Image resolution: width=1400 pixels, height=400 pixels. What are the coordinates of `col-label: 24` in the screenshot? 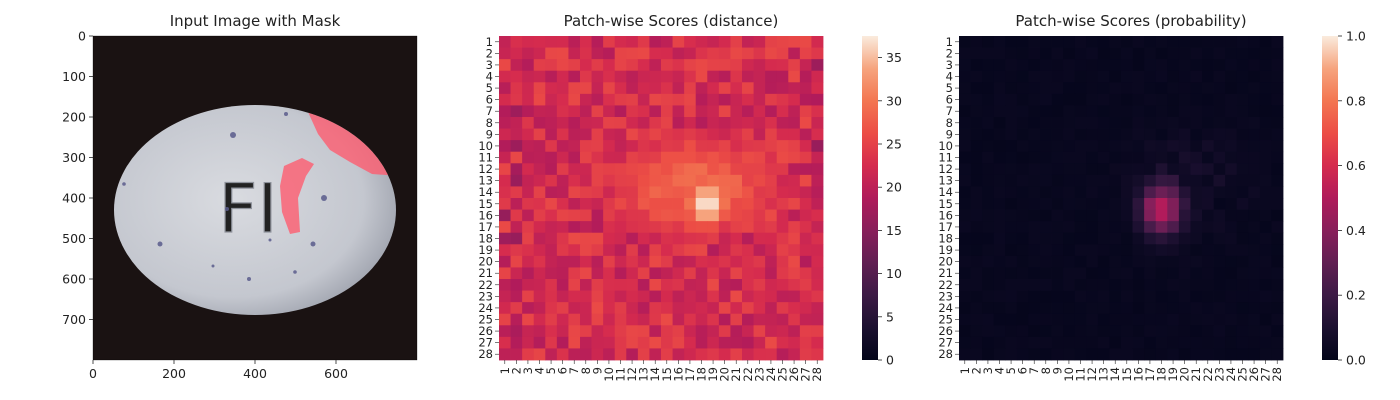 It's located at (771, 374).